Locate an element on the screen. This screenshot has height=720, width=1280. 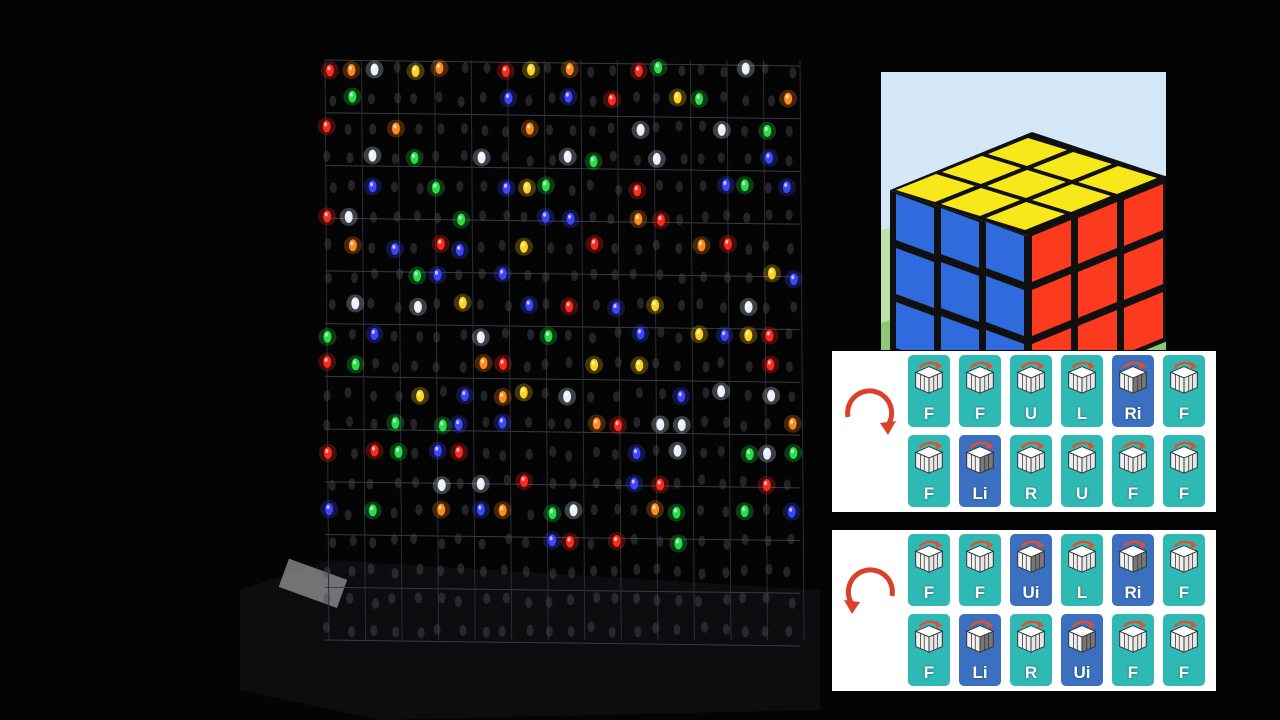
cube-label-card is located at coordinates (313, 583).